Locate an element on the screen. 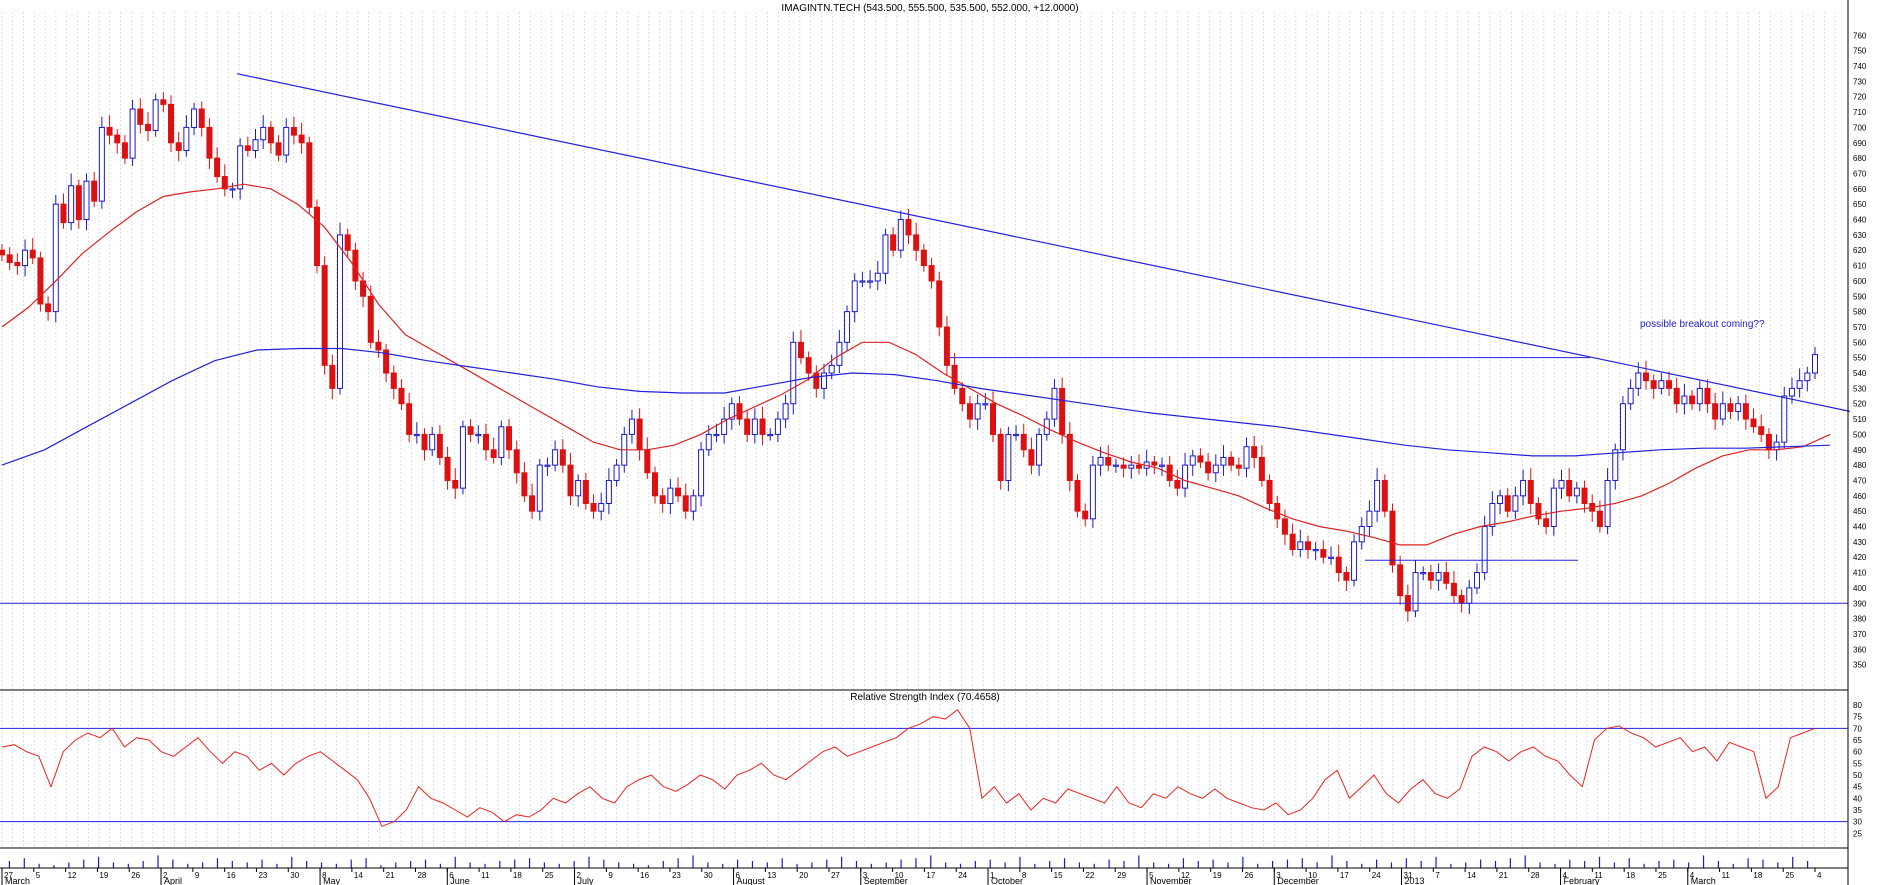 The image size is (1883, 885). rsi-tick-label: 30 is located at coordinates (1857, 822).